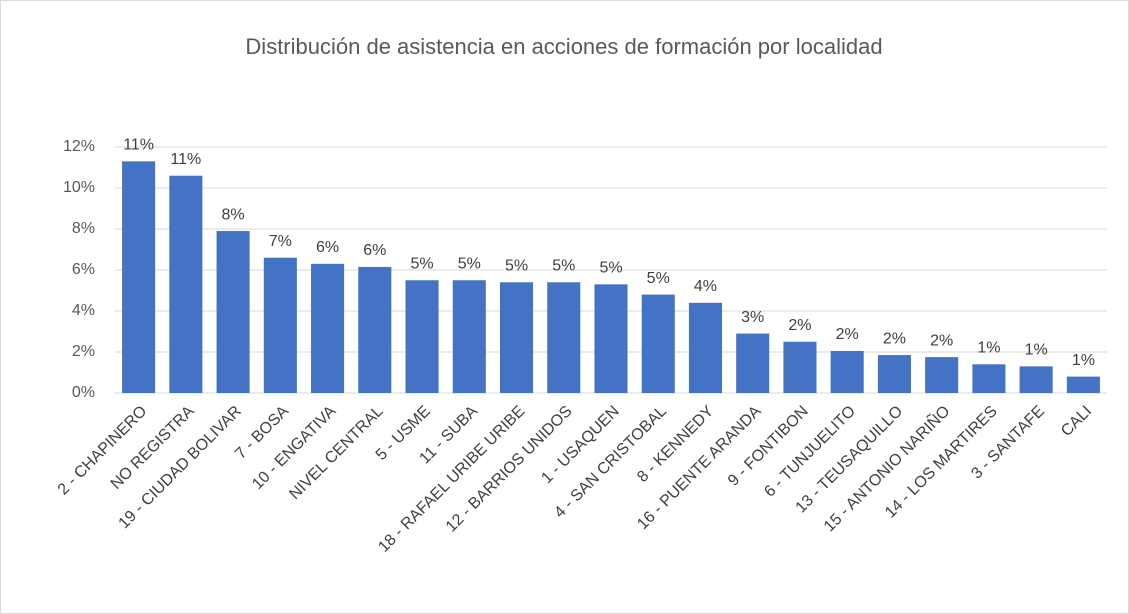  I want to click on y-tick-label: 12%, so click(79, 146).